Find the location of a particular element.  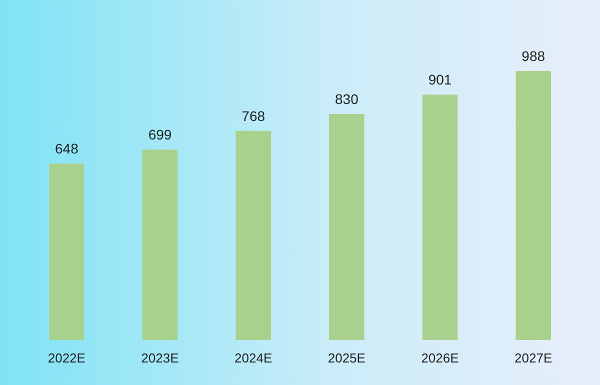

data-label: 988 is located at coordinates (534, 56).